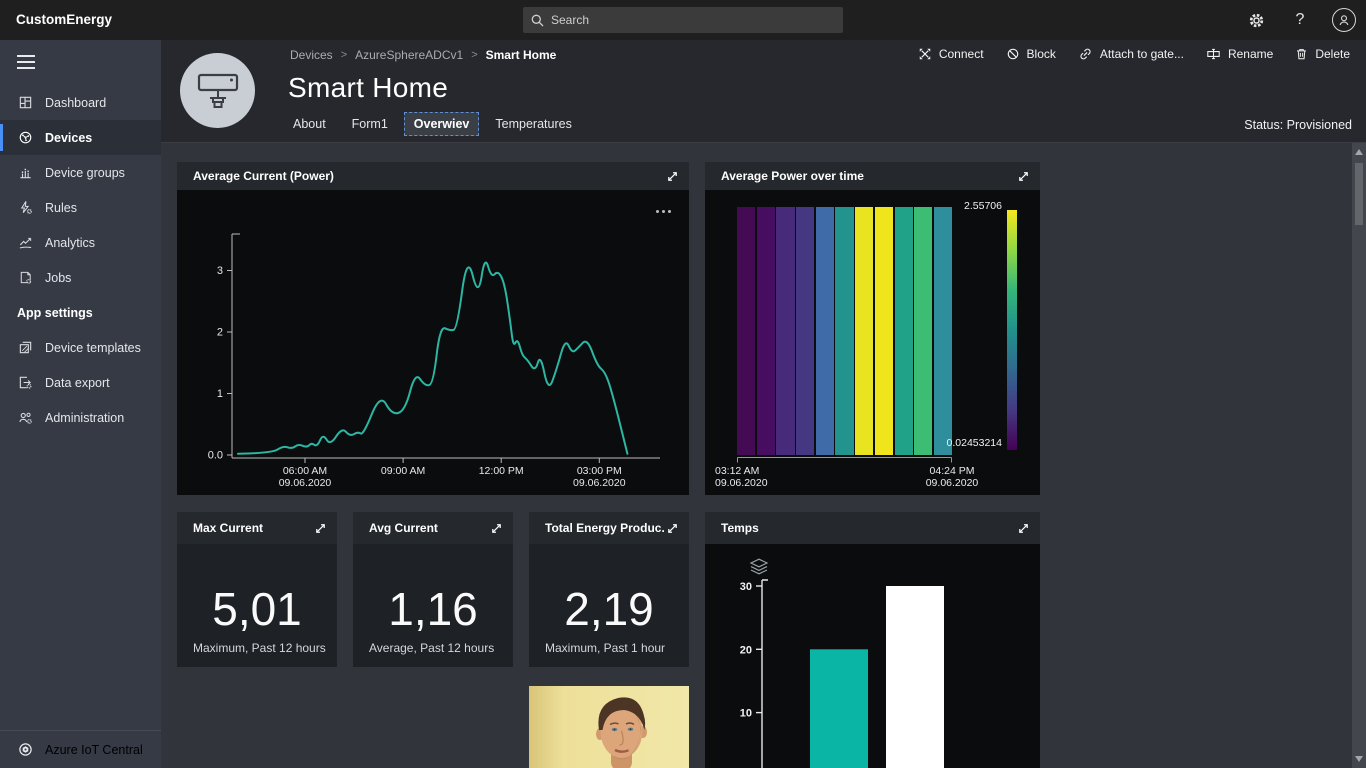 Image resolution: width=1366 pixels, height=768 pixels. I want to click on heatmap-x-end-label: 04:24 PM 09.06.2020, so click(952, 477).